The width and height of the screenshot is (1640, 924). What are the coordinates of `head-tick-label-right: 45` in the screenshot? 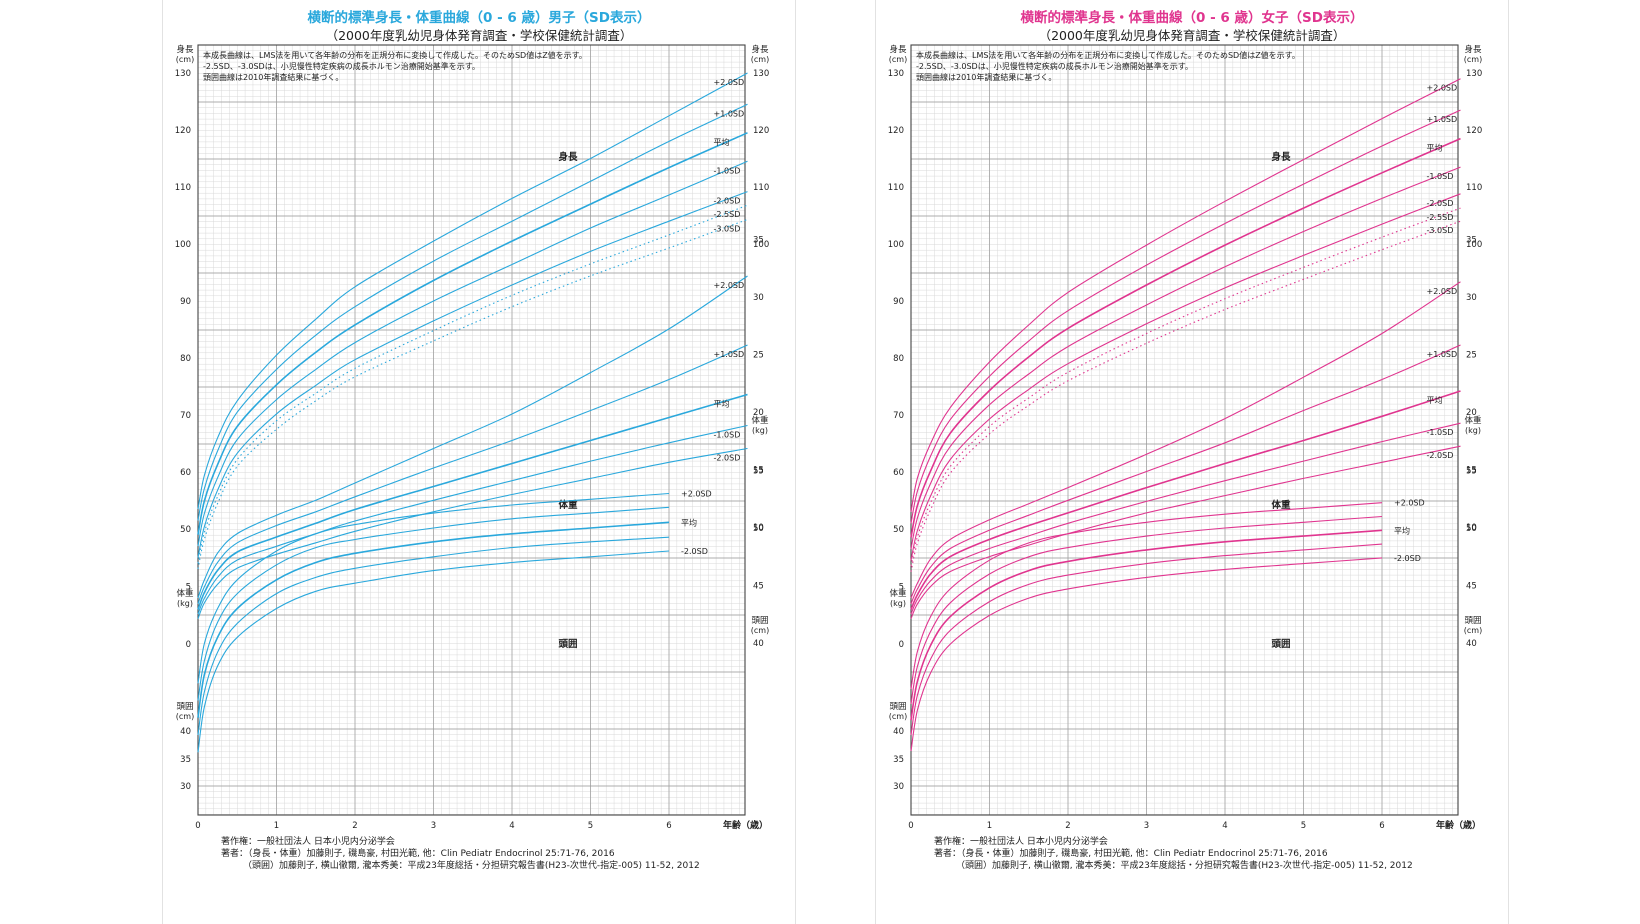 It's located at (1471, 587).